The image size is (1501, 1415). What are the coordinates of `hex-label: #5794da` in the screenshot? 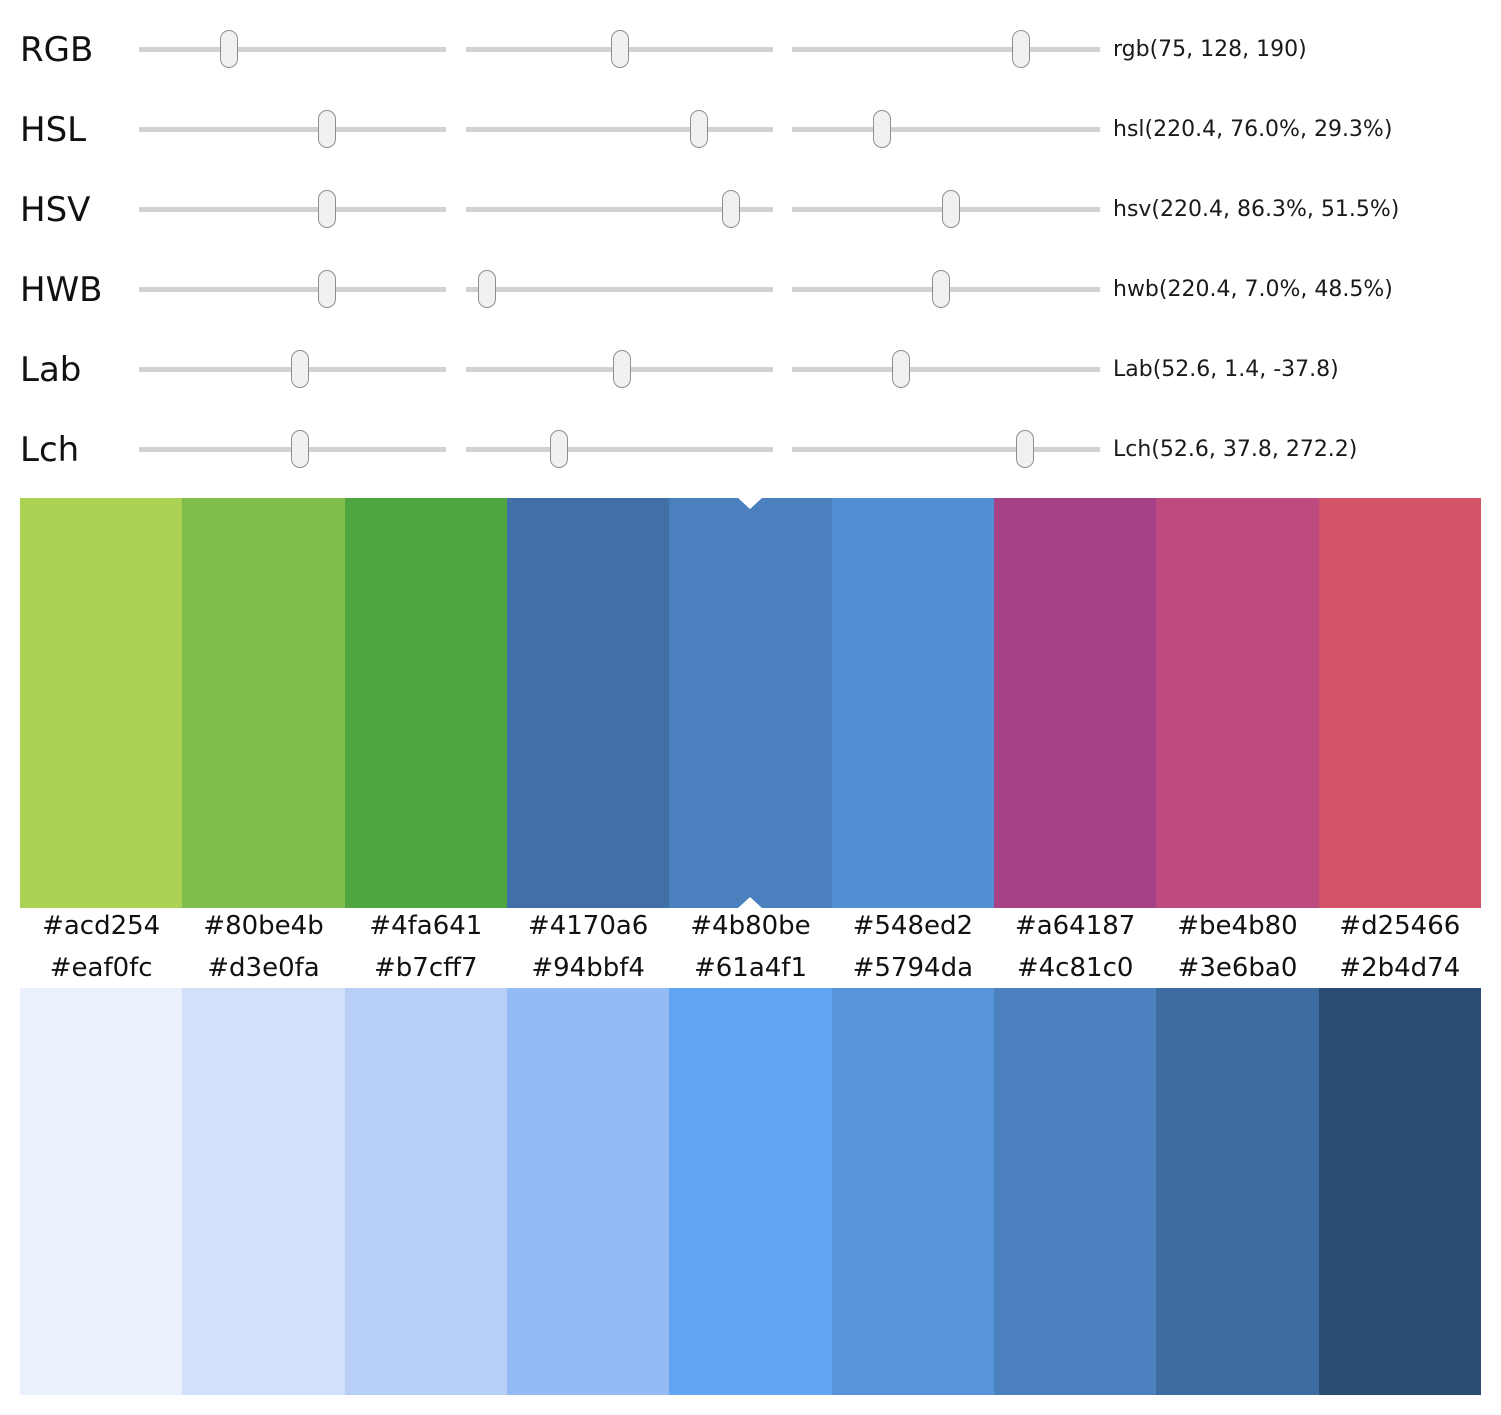 It's located at (912, 968).